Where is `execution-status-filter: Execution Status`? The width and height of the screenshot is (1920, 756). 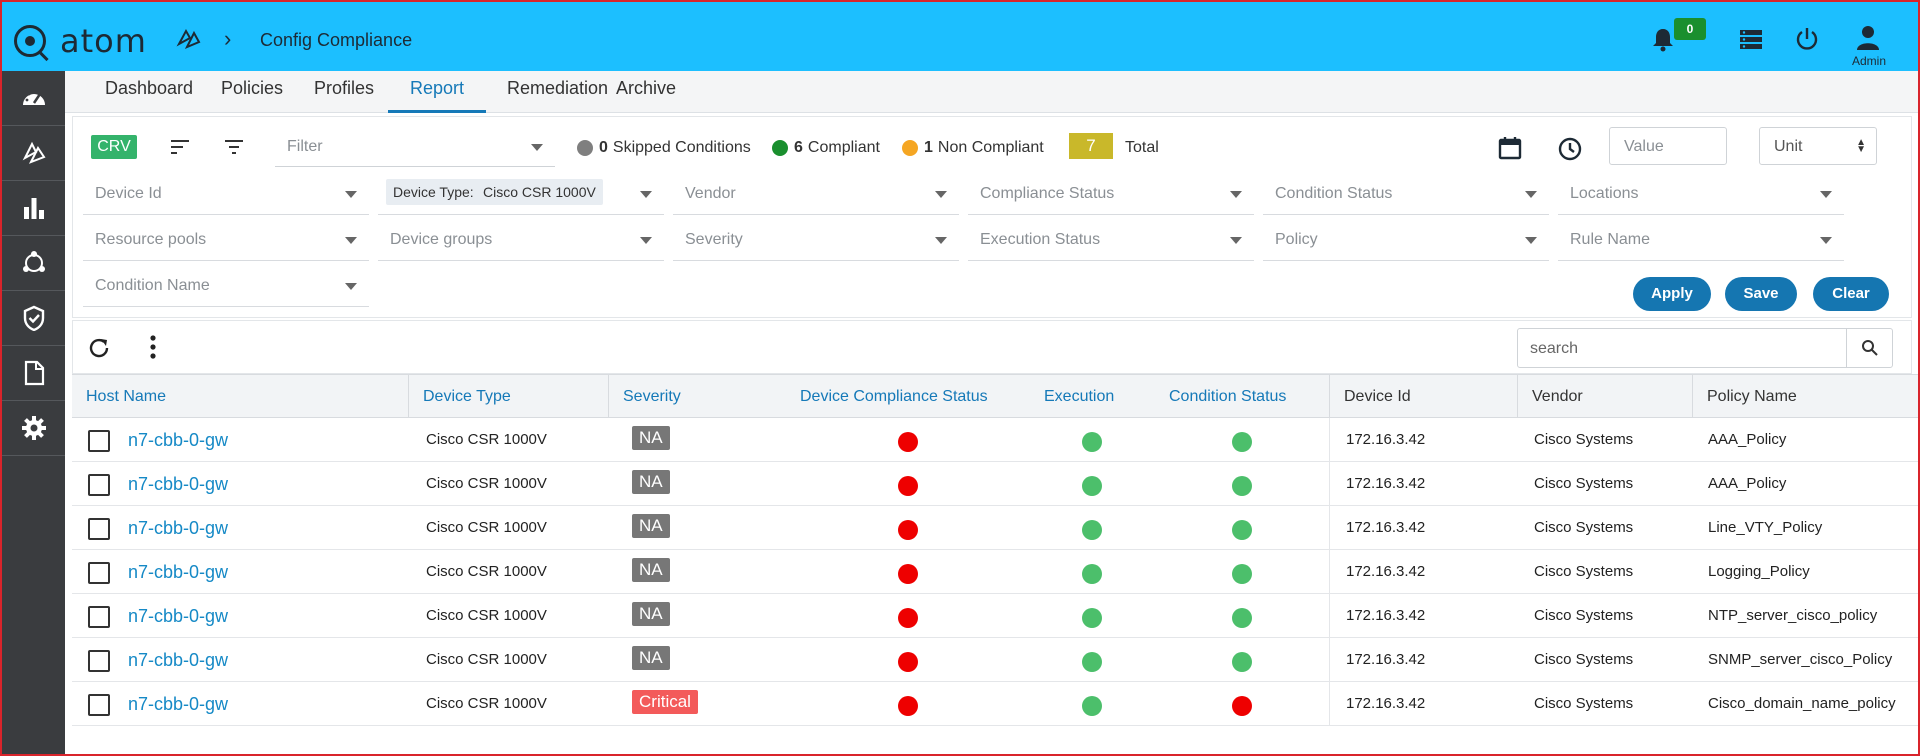 execution-status-filter: Execution Status is located at coordinates (1111, 239).